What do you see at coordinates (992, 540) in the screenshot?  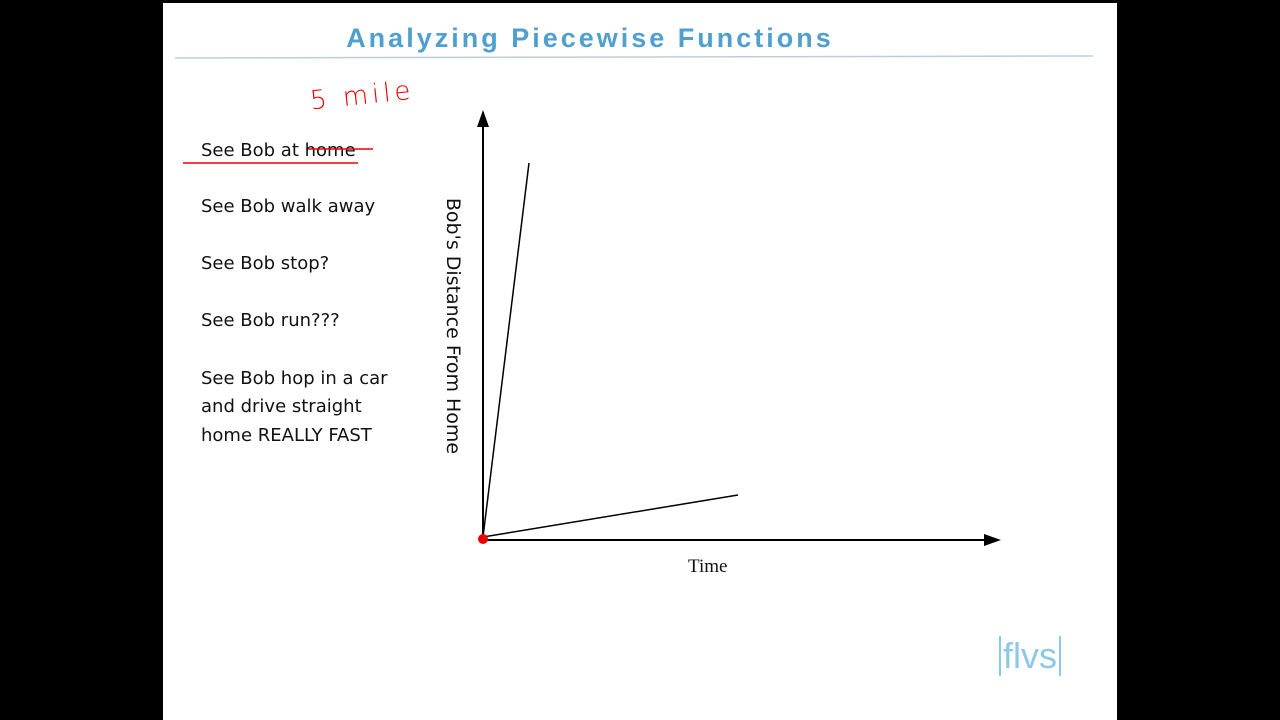 I see `x-arrow` at bounding box center [992, 540].